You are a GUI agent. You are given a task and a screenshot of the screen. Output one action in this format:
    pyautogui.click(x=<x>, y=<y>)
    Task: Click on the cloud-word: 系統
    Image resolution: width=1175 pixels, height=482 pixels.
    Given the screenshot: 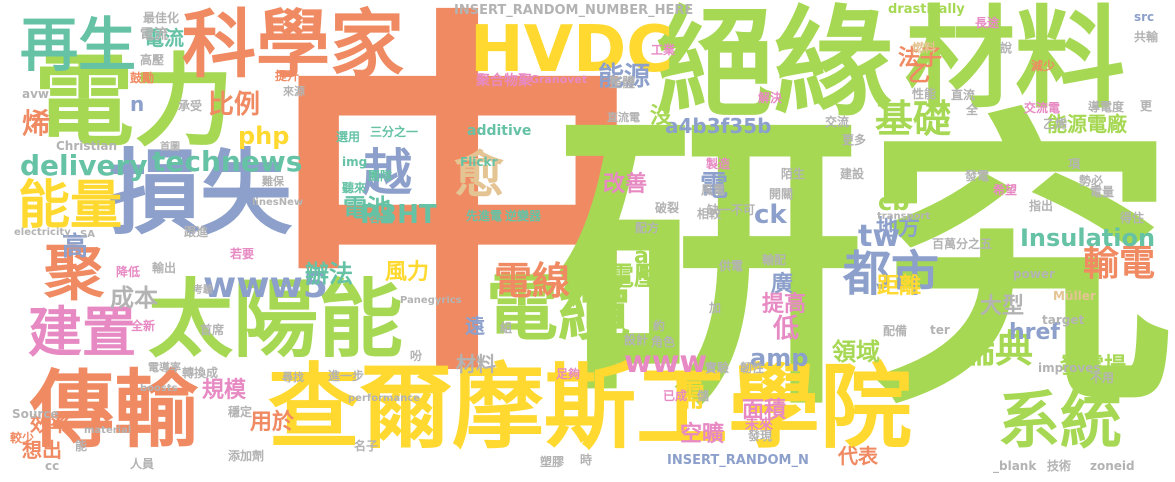 What is the action you would take?
    pyautogui.click(x=1060, y=420)
    